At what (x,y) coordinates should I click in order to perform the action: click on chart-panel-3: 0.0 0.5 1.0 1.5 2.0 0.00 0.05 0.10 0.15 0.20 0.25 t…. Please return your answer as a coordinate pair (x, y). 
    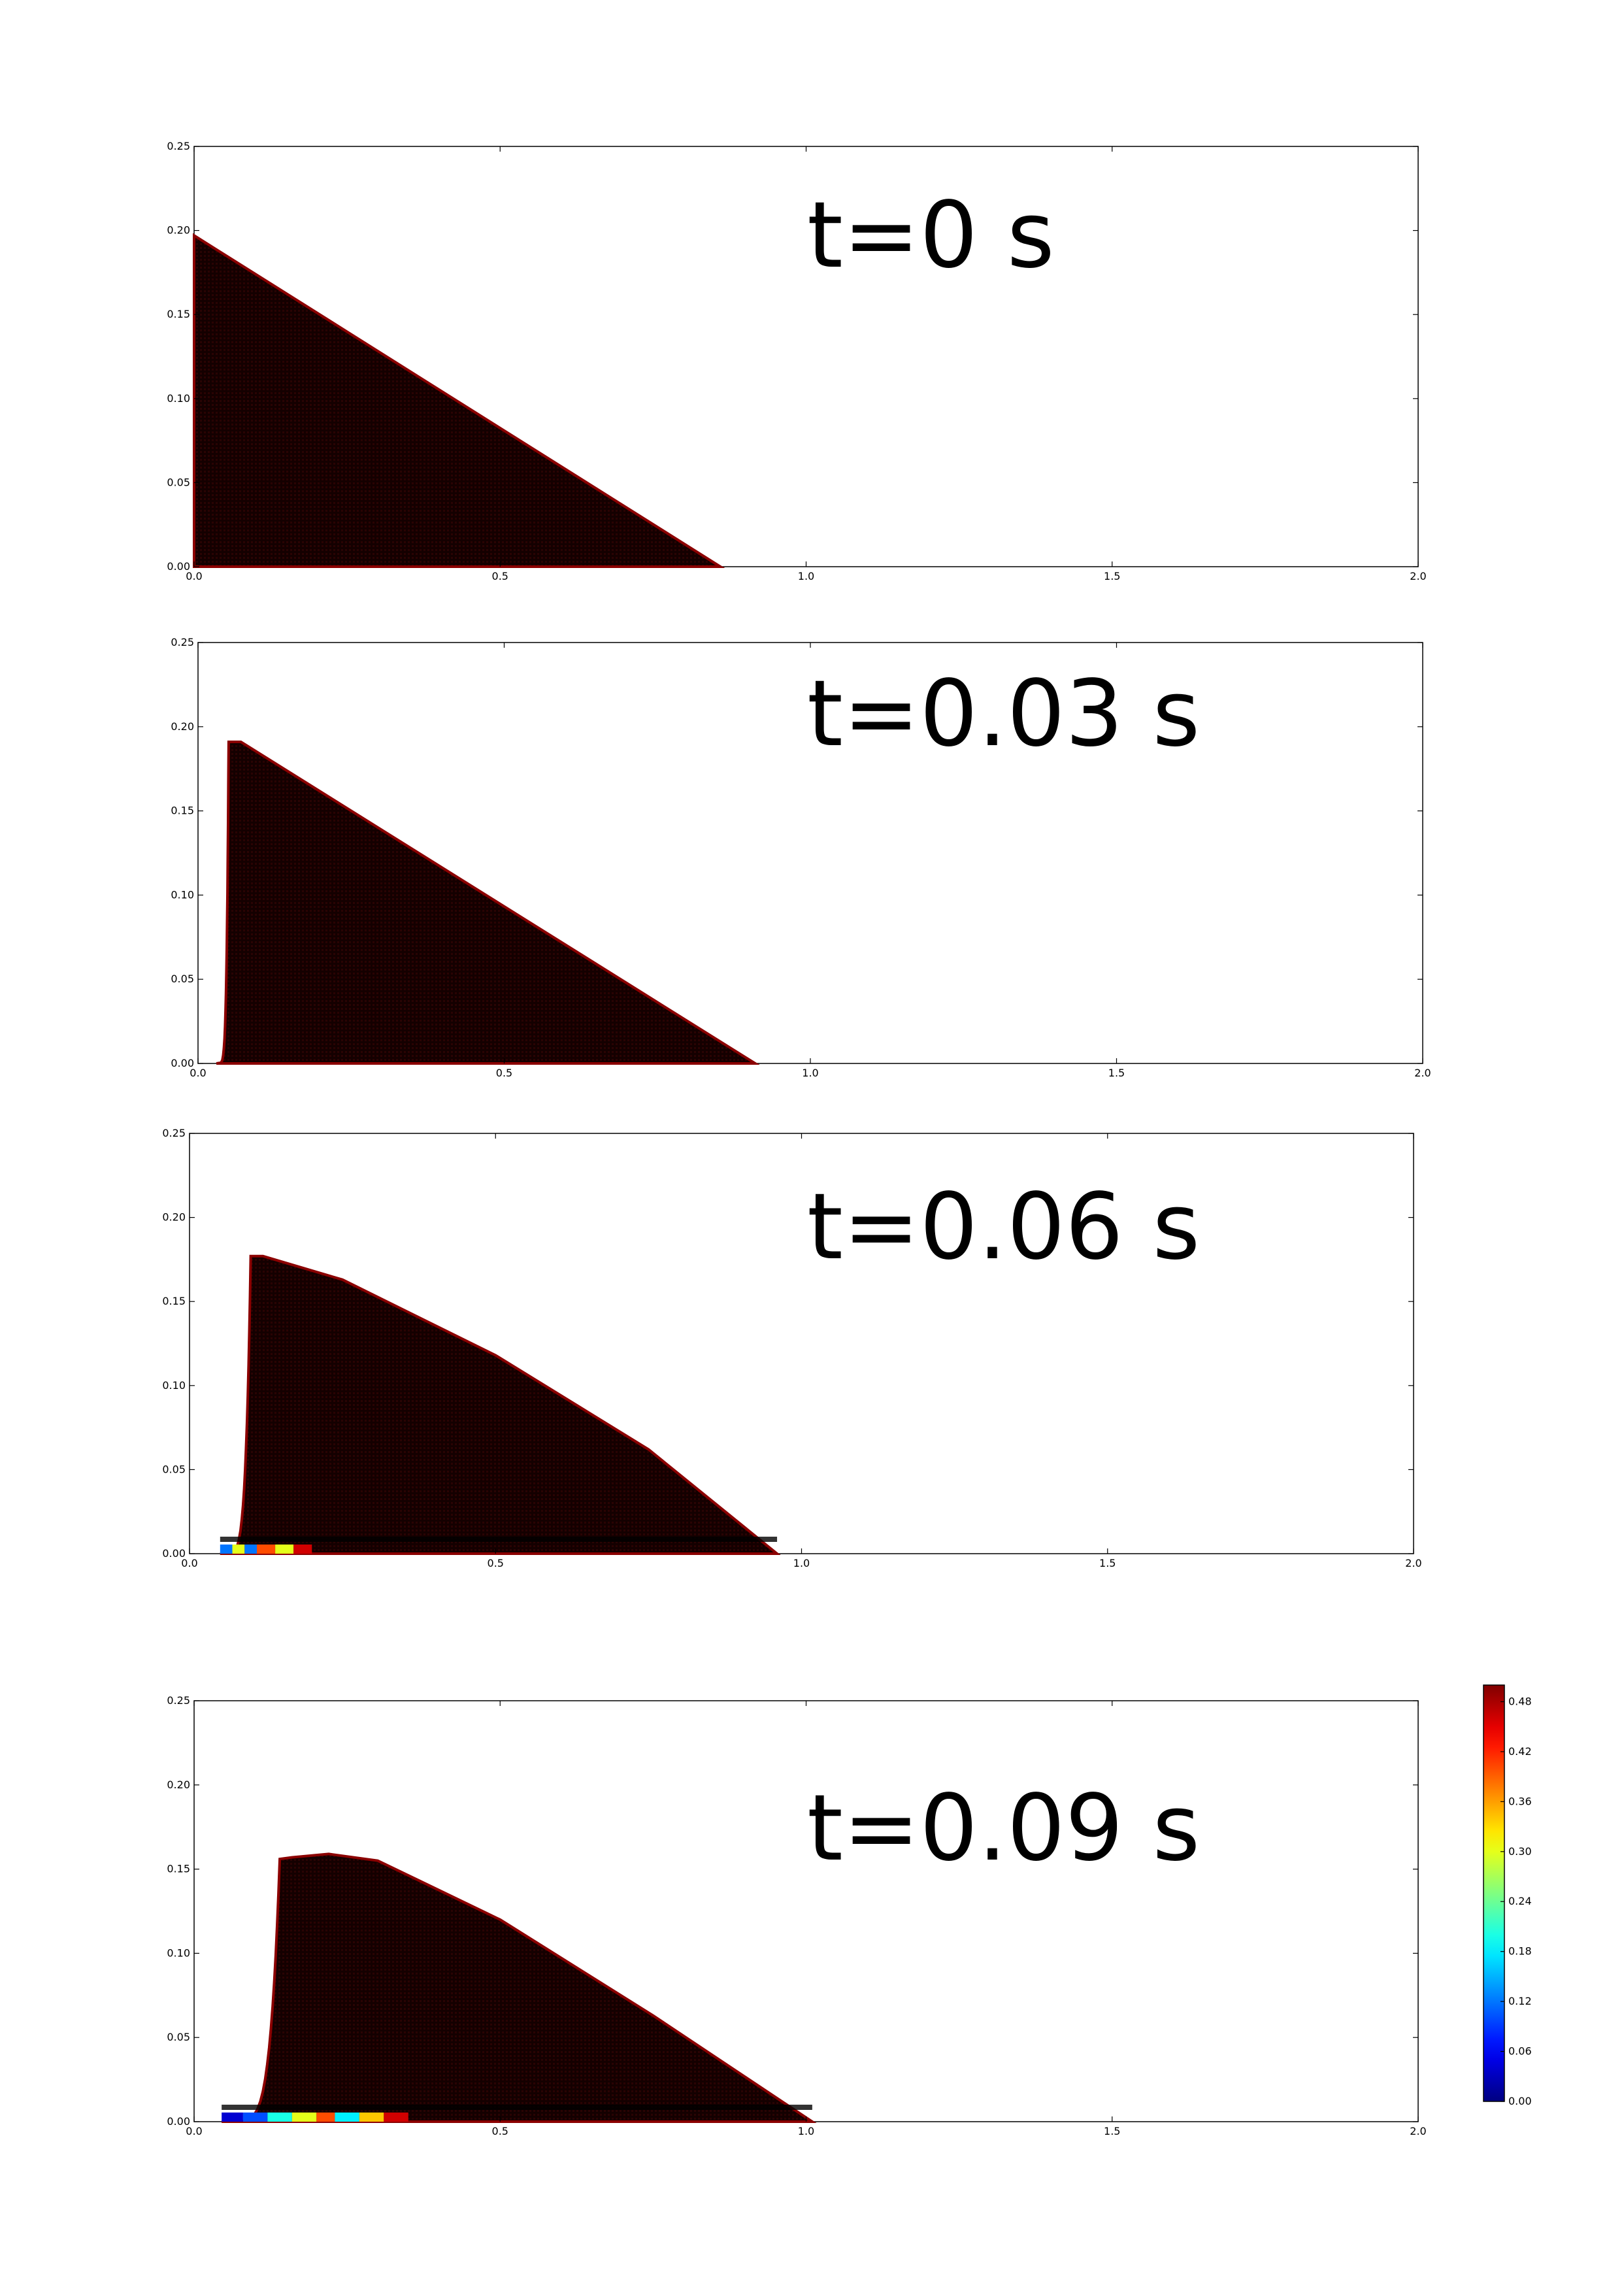
    Looking at the image, I should click on (791, 1348).